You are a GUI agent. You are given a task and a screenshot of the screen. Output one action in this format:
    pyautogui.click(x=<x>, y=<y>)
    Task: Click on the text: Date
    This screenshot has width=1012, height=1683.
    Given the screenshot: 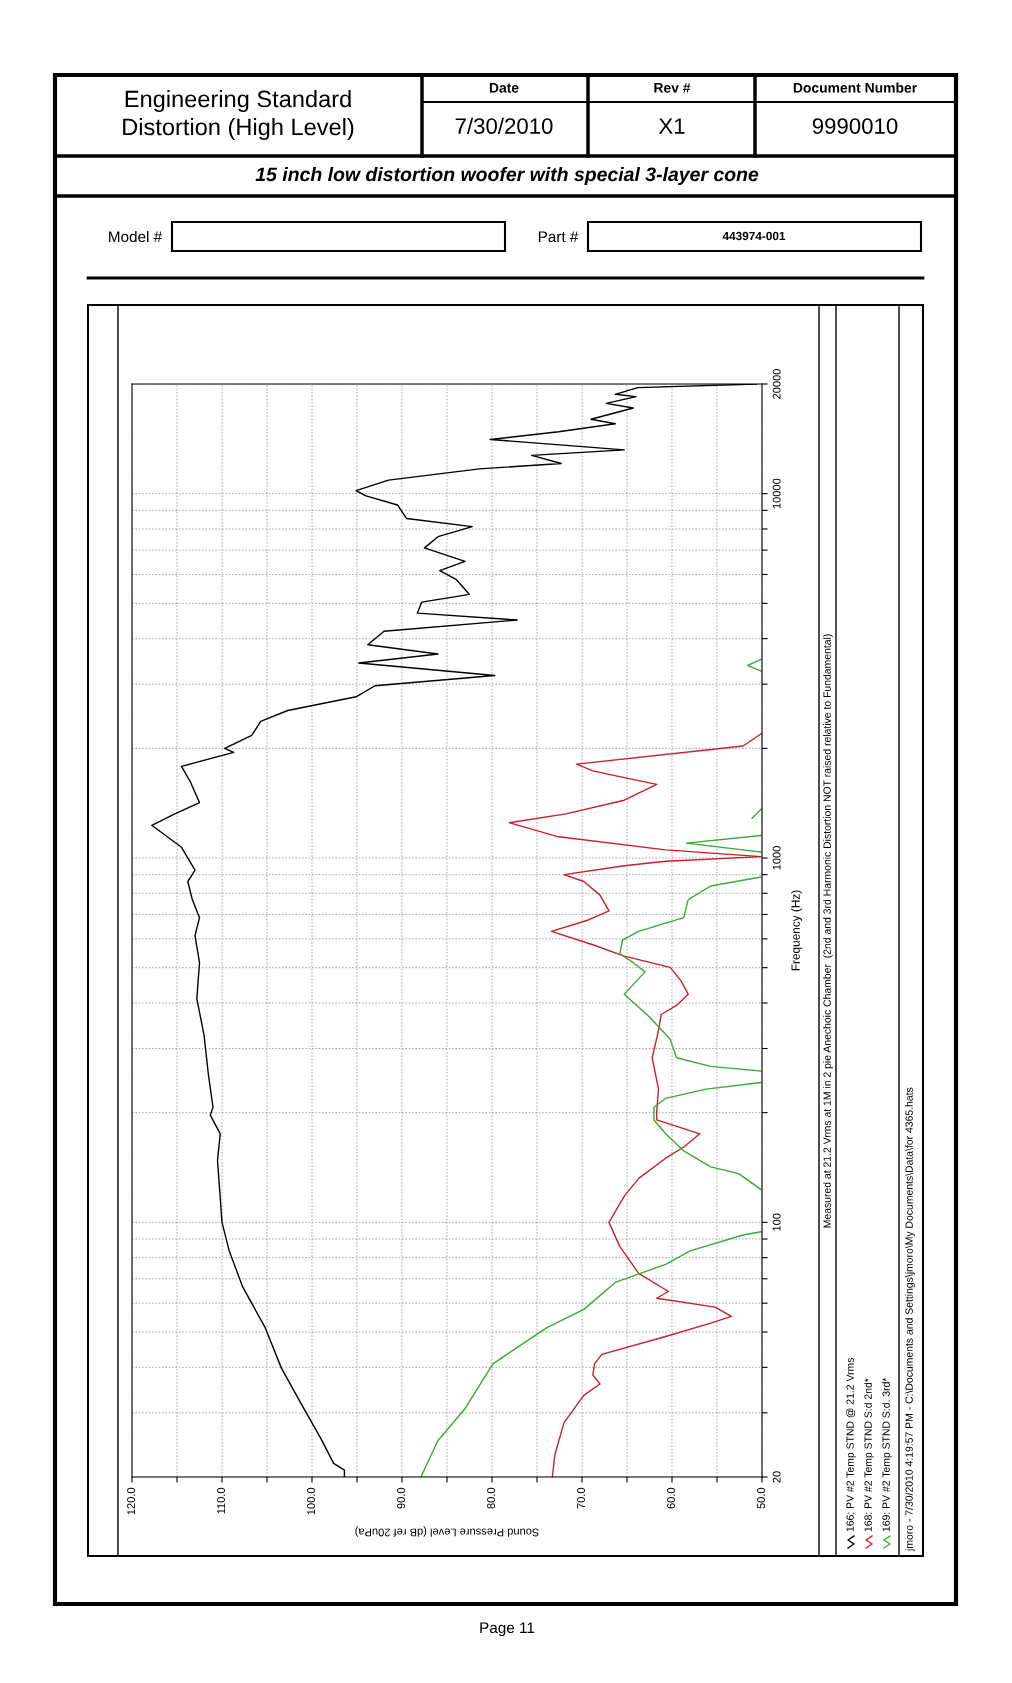 What is the action you would take?
    pyautogui.click(x=504, y=88)
    